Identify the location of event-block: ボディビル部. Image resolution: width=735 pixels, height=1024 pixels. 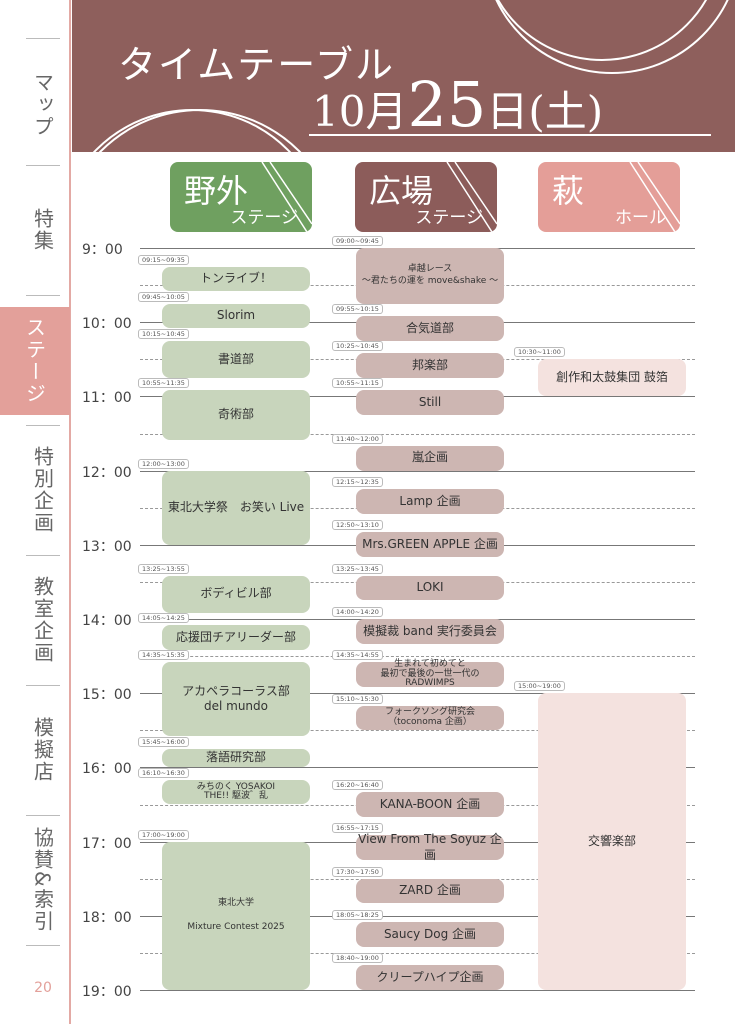
(236, 594).